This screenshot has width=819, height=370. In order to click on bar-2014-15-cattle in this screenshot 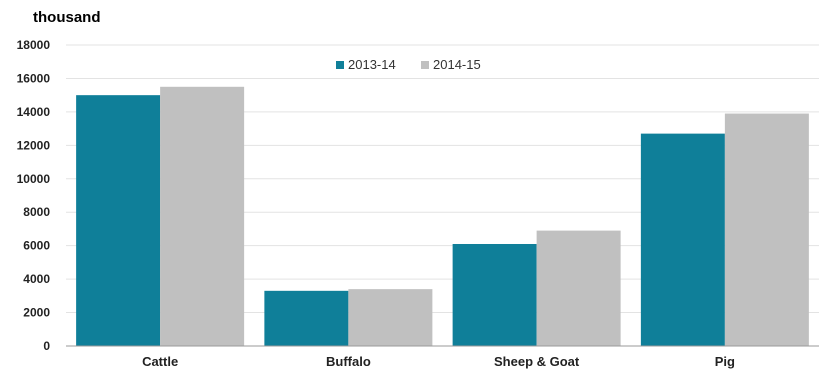, I will do `click(202, 216)`.